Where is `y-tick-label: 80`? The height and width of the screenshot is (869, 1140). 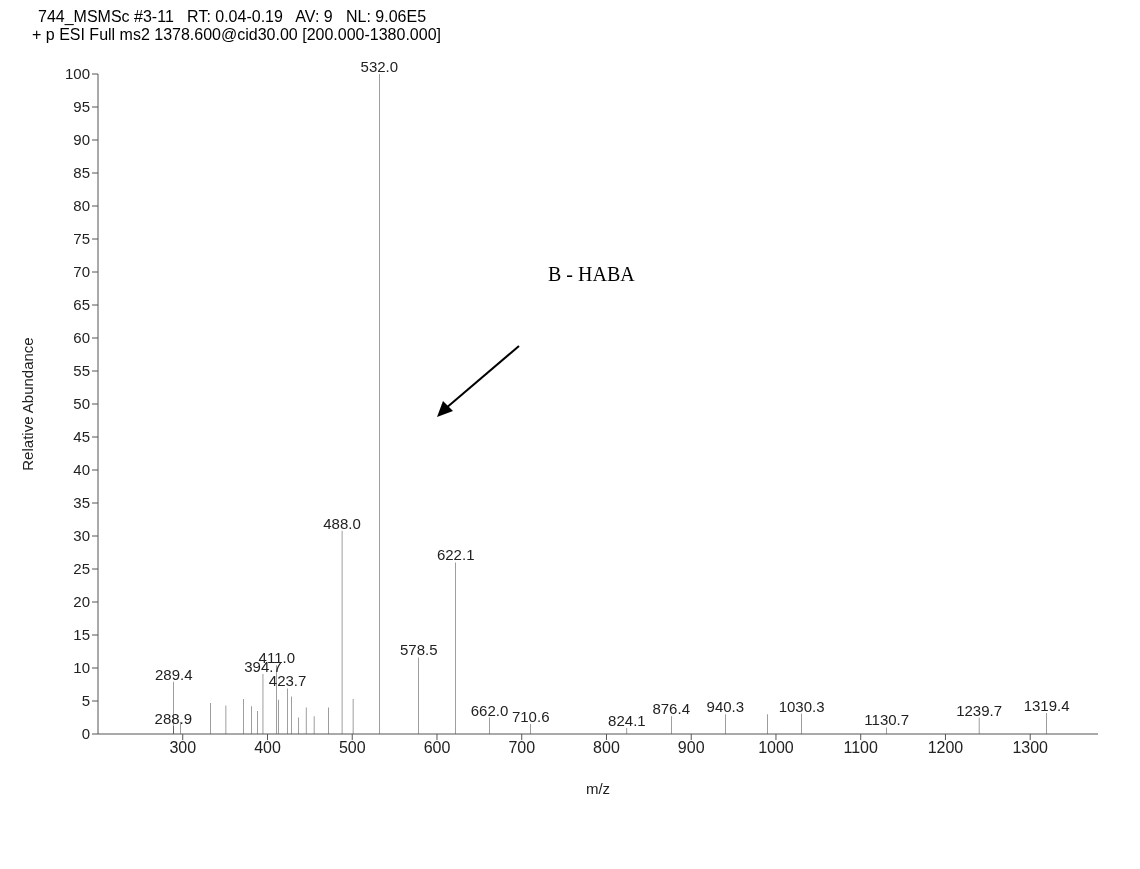
y-tick-label: 80 is located at coordinates (81, 206).